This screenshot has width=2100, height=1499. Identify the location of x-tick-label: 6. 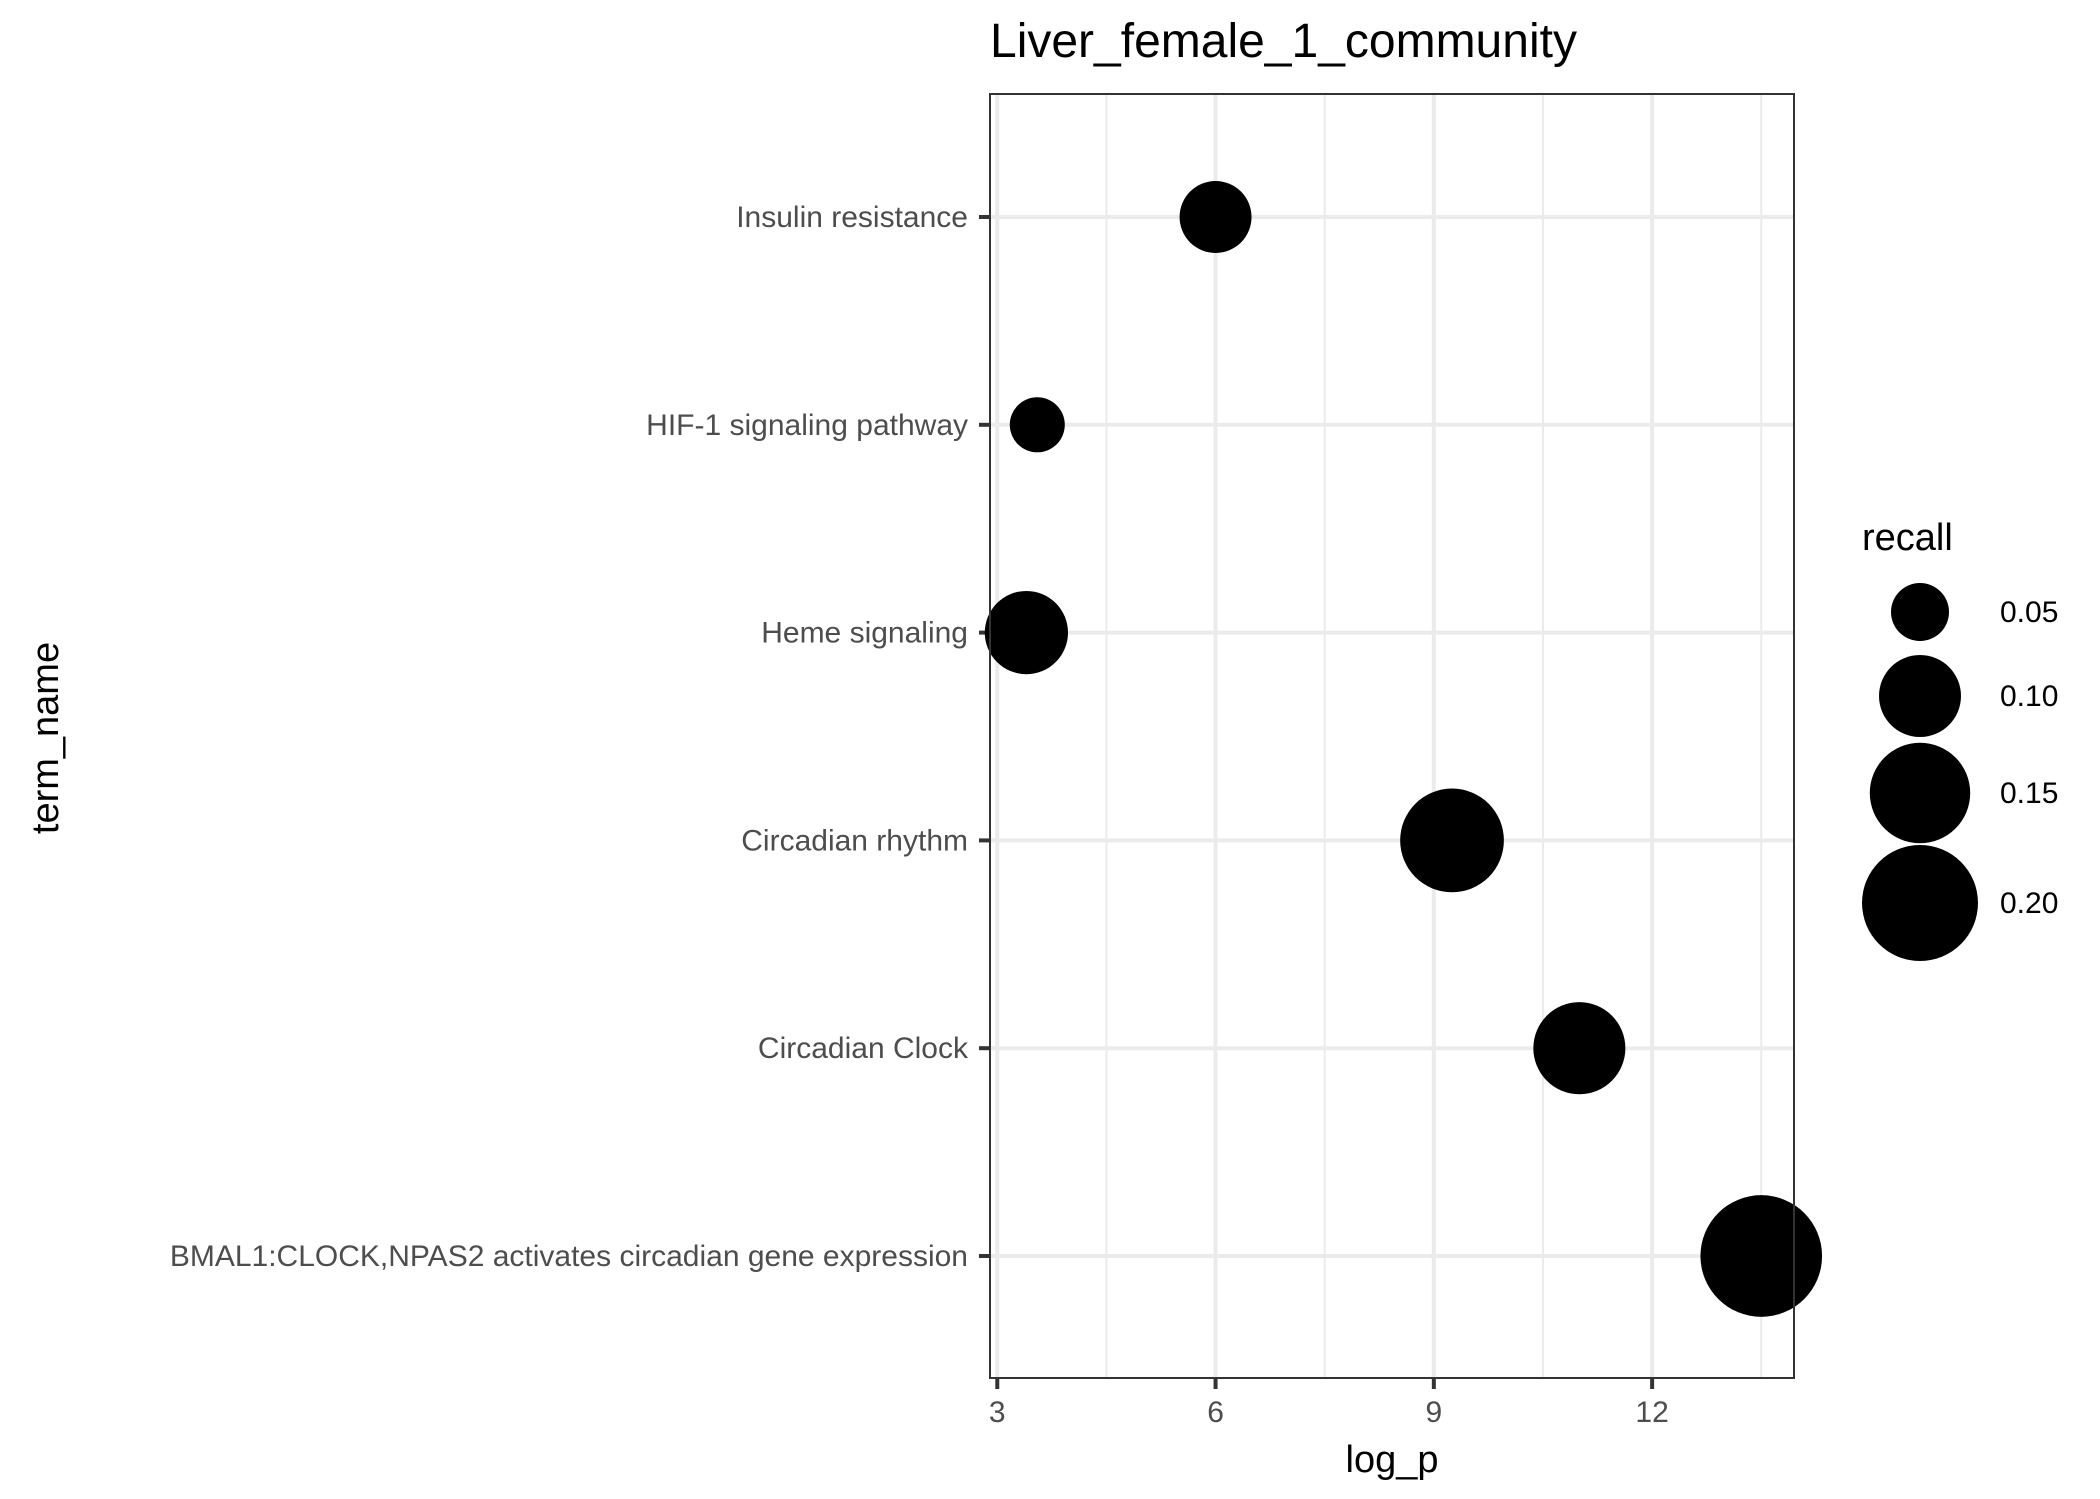
(1215, 1412).